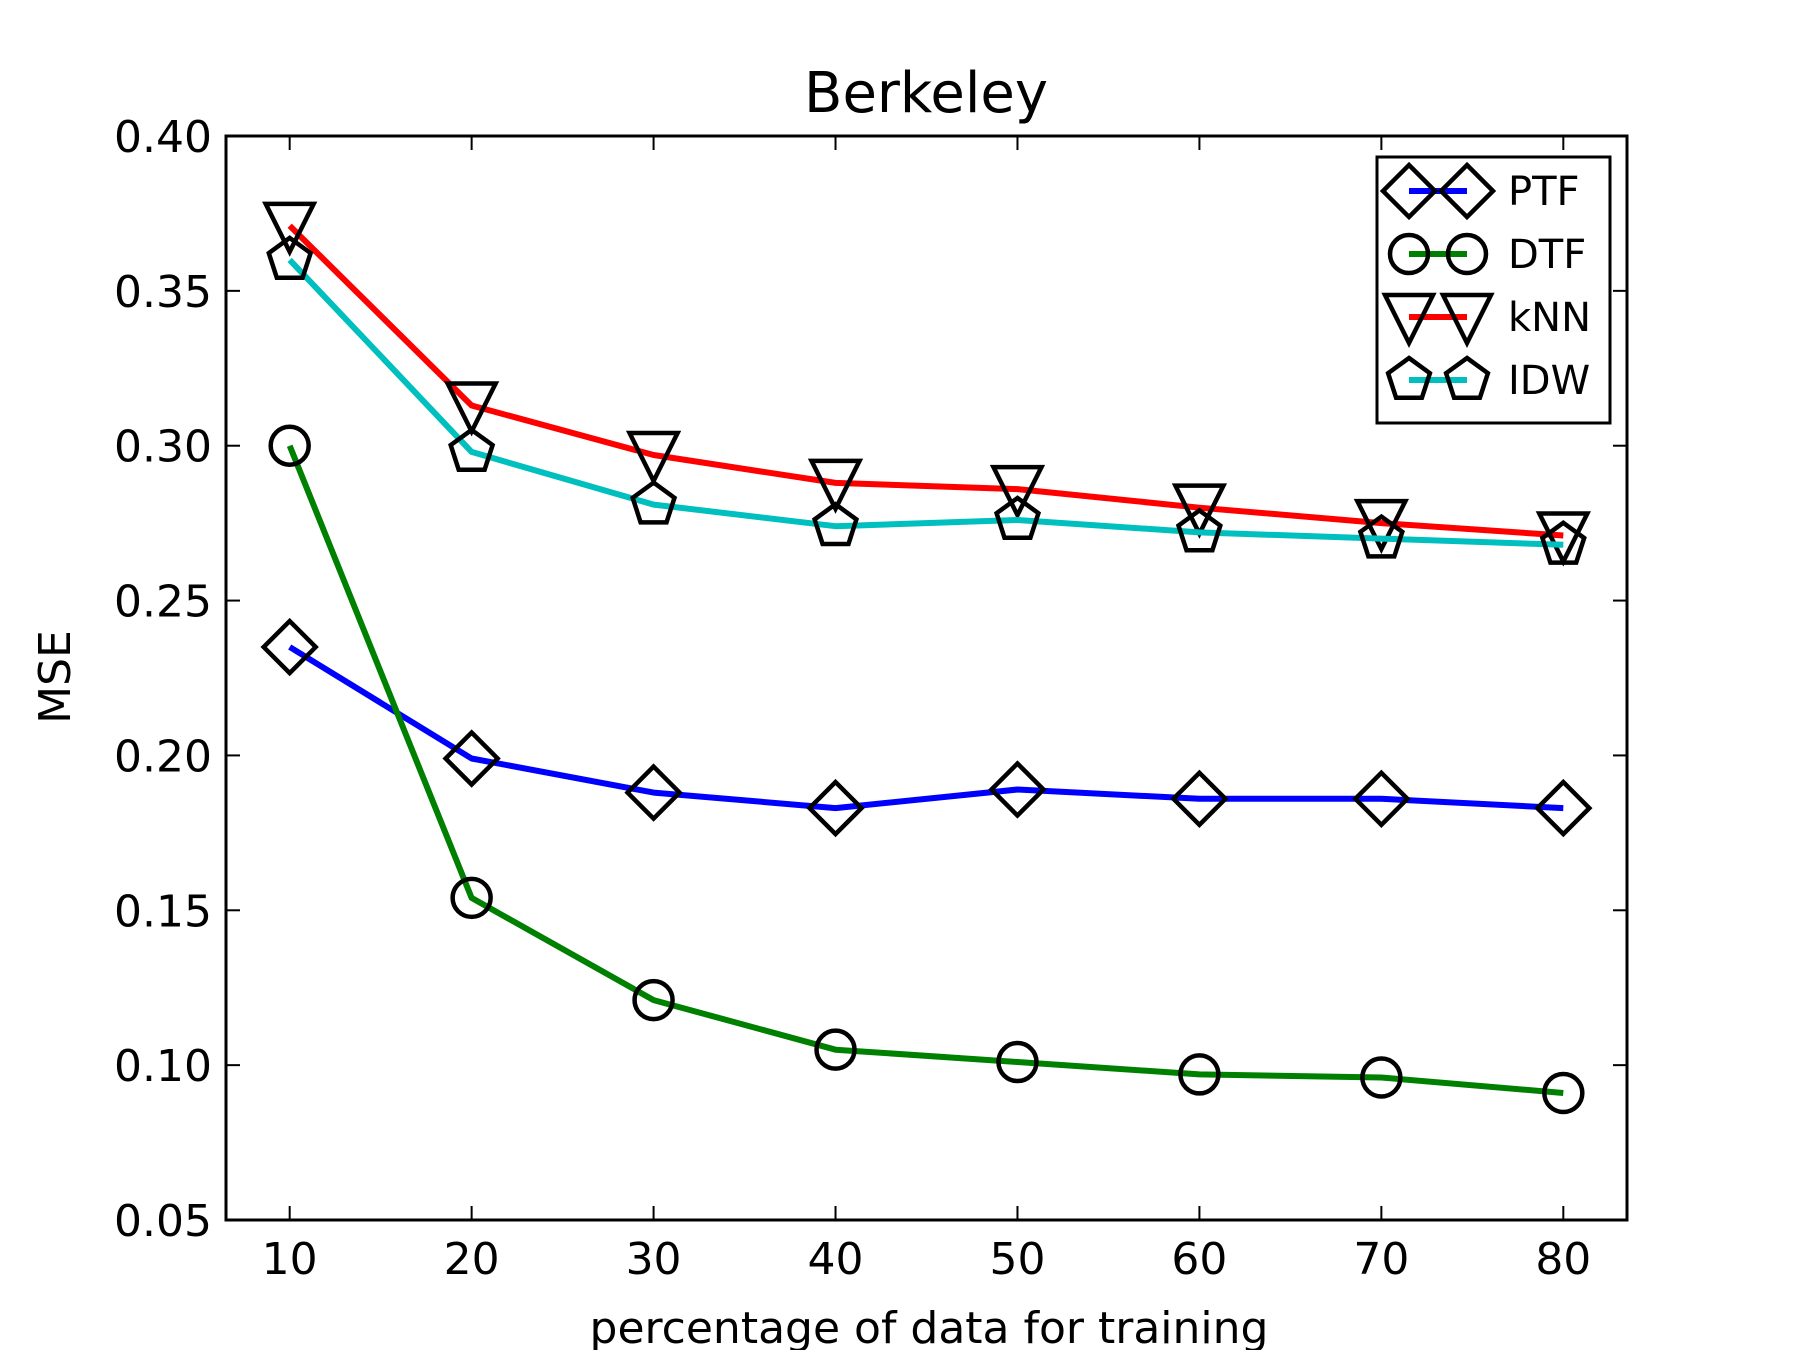  I want to click on x-tick-label: 40, so click(836, 1259).